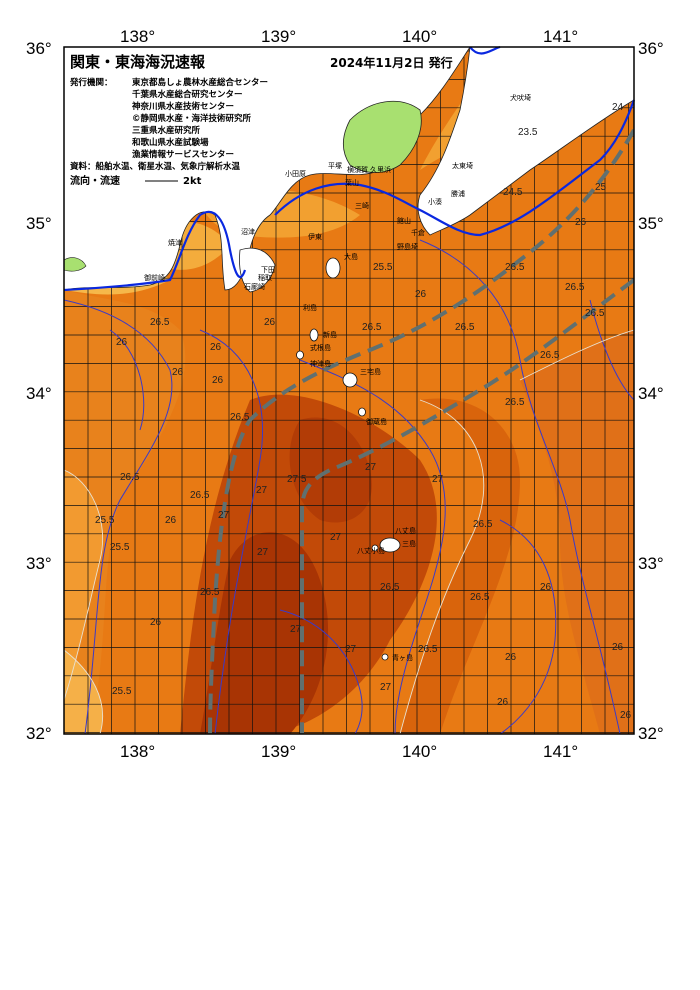 Image resolution: width=700 pixels, height=990 pixels. Describe the element at coordinates (419, 751) in the screenshot. I see `lon-label-bottom: 140°` at that location.